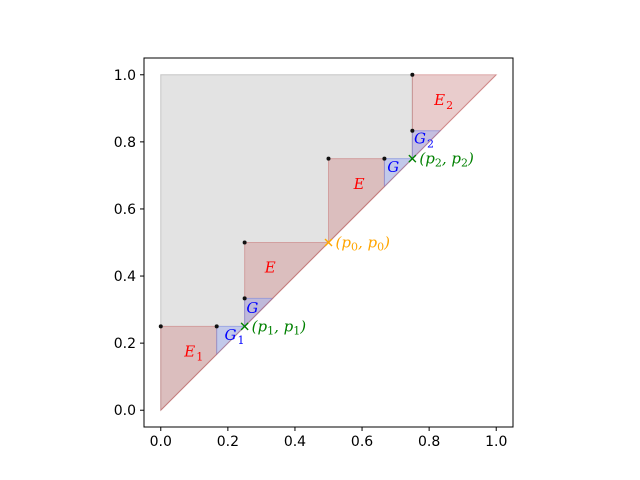 This screenshot has height=480, width=640. What do you see at coordinates (161, 442) in the screenshot?
I see `x-tick-label: 0.0` at bounding box center [161, 442].